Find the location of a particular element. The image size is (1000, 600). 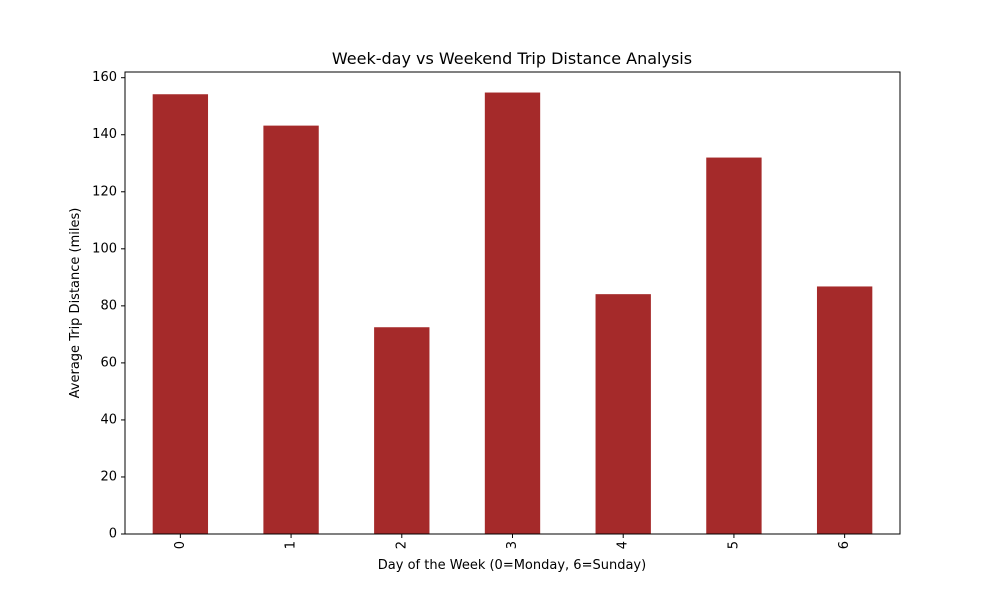

x-tick-label: 6 is located at coordinates (844, 545).